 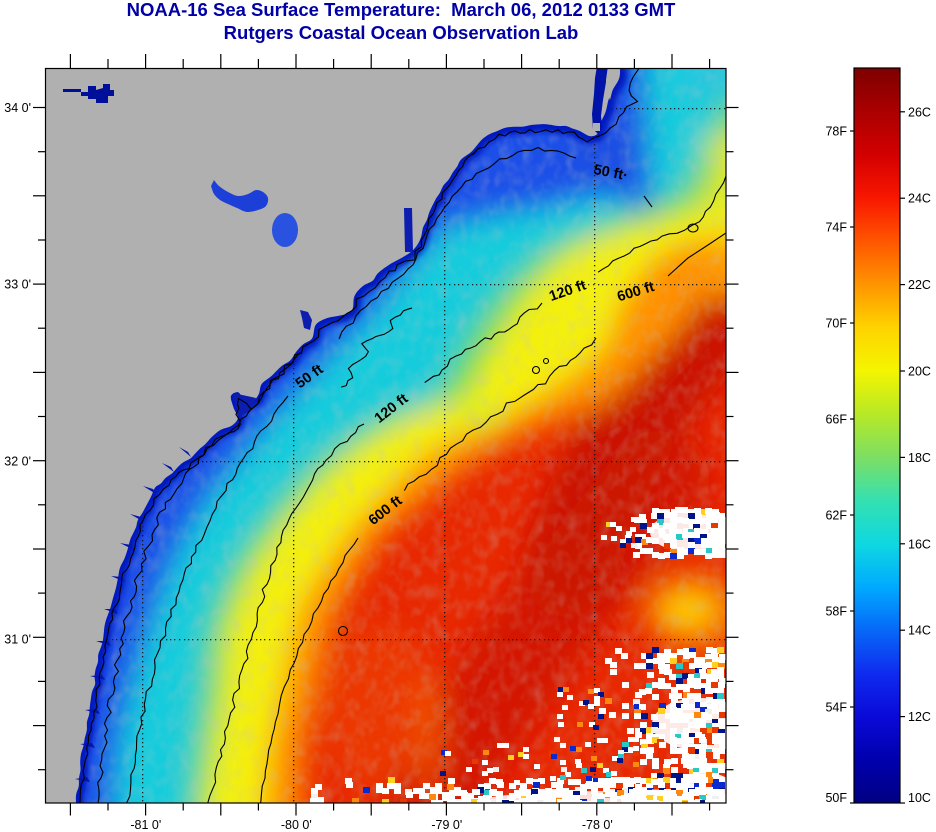 I want to click on svg-text: 32 0', so click(x=17, y=462).